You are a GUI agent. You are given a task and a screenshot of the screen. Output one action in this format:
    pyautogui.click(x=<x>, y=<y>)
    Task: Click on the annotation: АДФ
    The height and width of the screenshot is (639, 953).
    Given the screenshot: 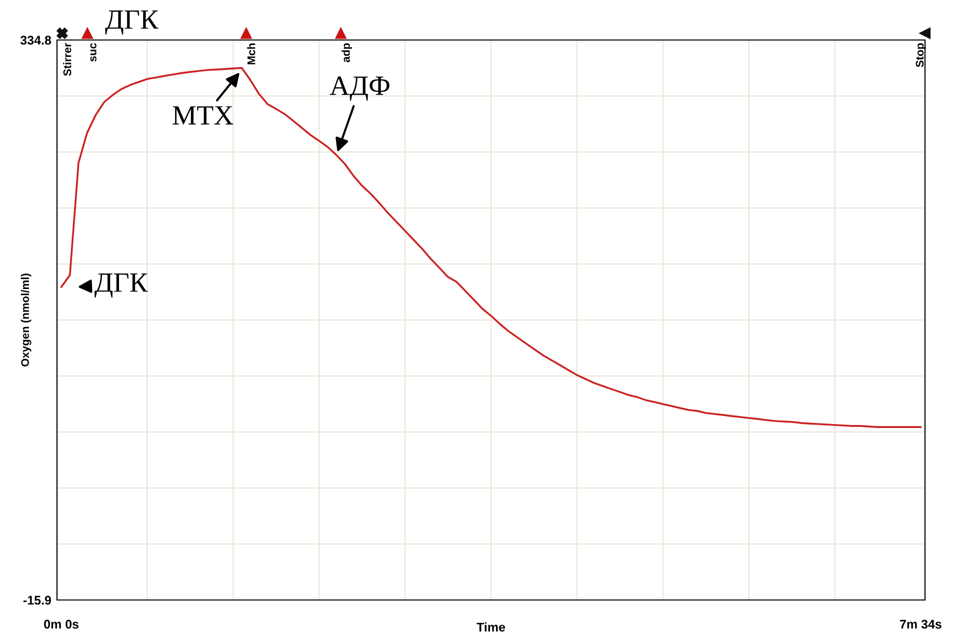 What is the action you would take?
    pyautogui.click(x=360, y=88)
    